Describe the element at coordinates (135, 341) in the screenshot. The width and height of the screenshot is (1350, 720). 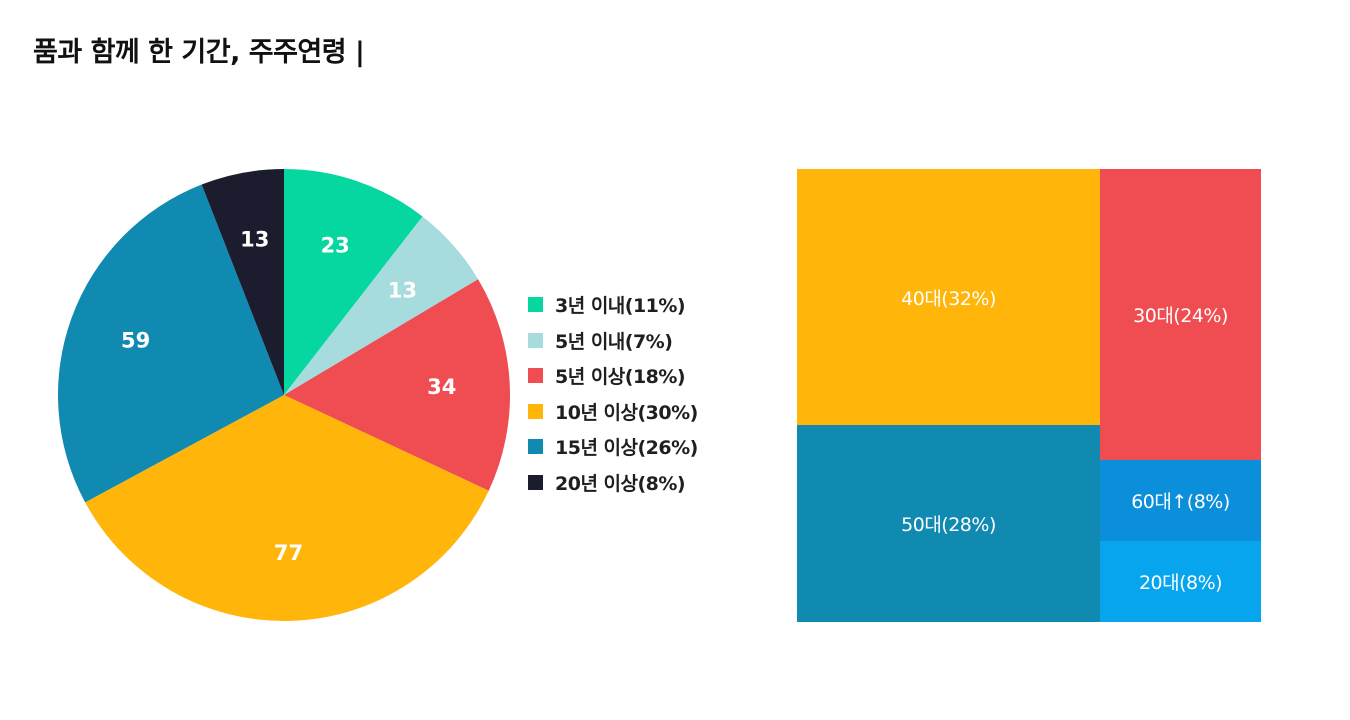
I see `pie-data-label: 59` at that location.